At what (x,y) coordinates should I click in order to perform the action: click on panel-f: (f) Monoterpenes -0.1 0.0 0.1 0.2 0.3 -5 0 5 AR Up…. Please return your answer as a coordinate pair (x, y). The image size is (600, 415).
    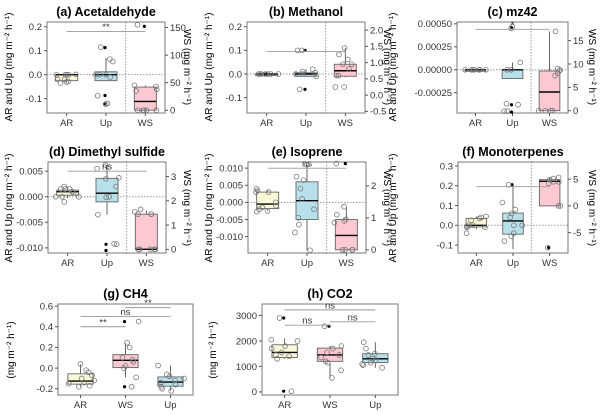
    Looking at the image, I should click on (509, 207).